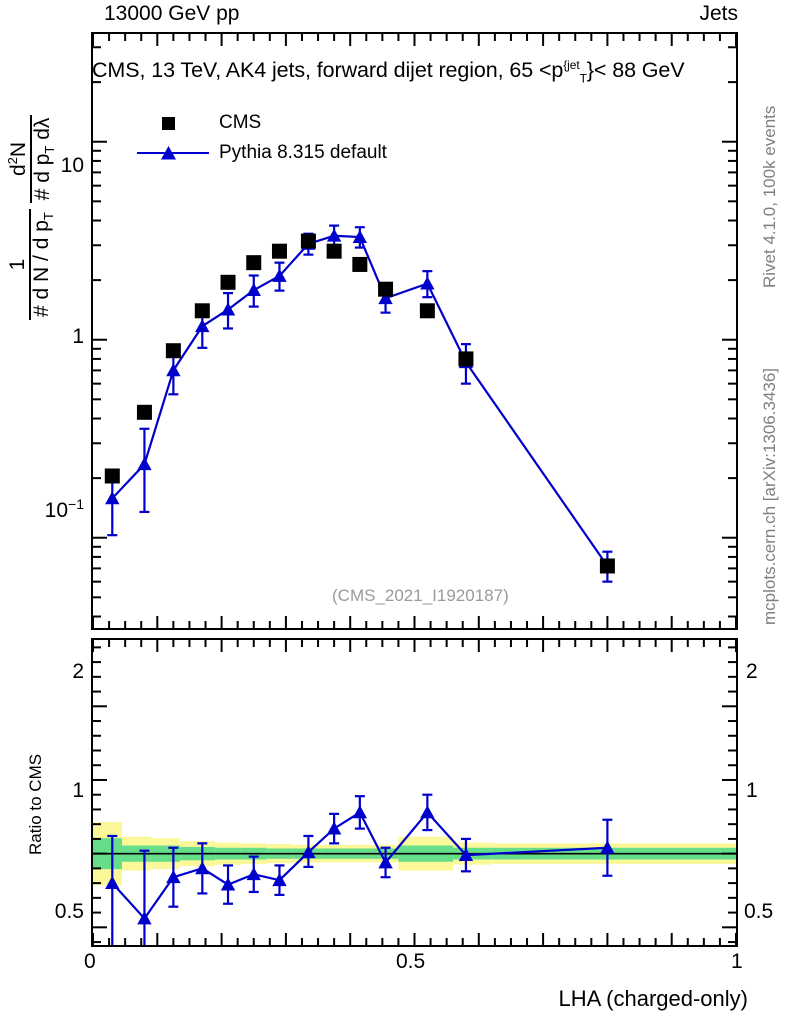 The width and height of the screenshot is (786, 1024). I want to click on y-axis-den-2: # d pT dλ, so click(44, 159).